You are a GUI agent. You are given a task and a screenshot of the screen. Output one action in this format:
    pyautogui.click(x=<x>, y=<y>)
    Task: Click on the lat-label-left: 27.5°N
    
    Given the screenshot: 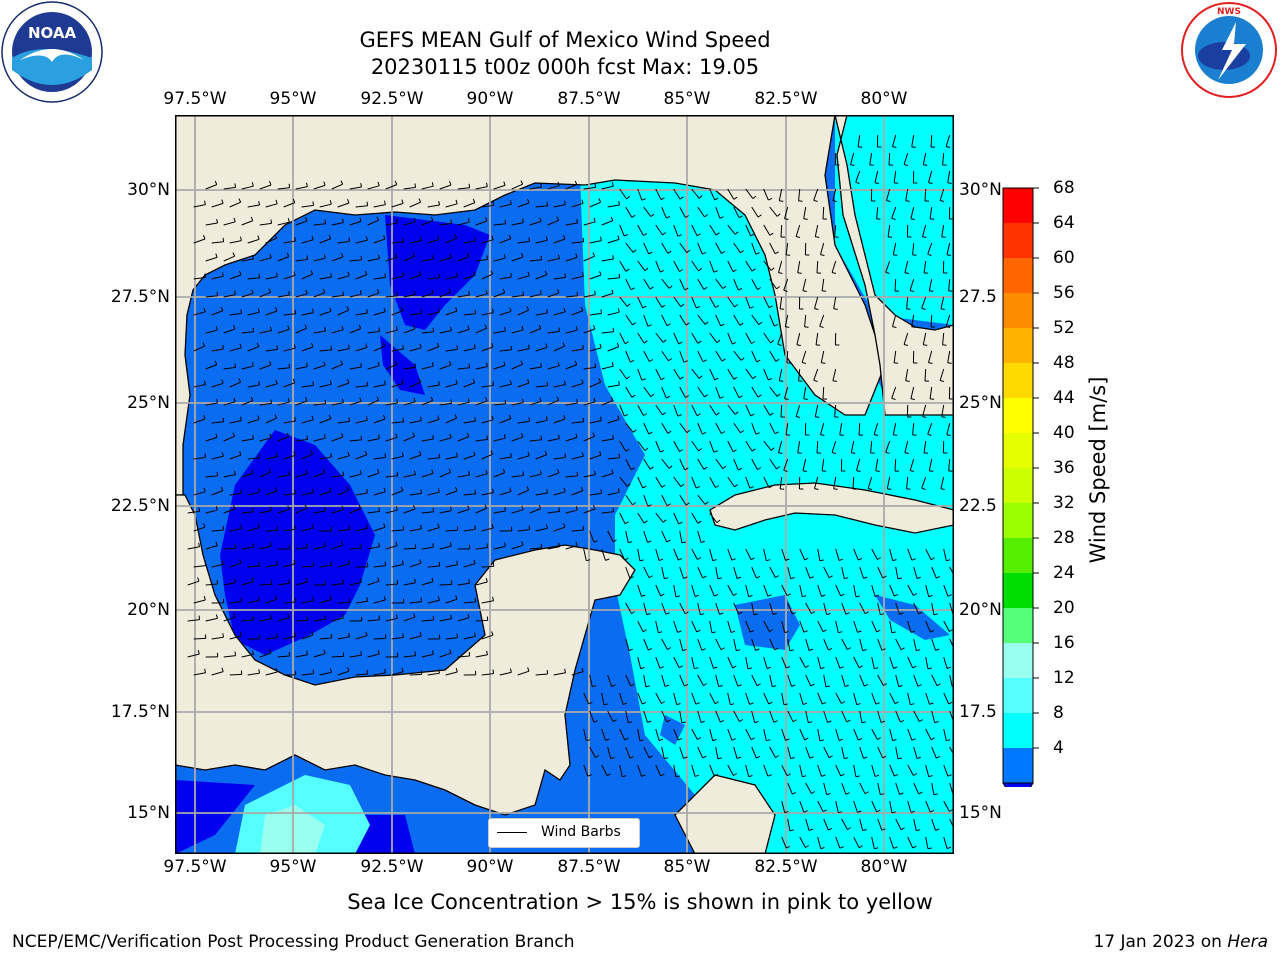 What is the action you would take?
    pyautogui.click(x=140, y=297)
    